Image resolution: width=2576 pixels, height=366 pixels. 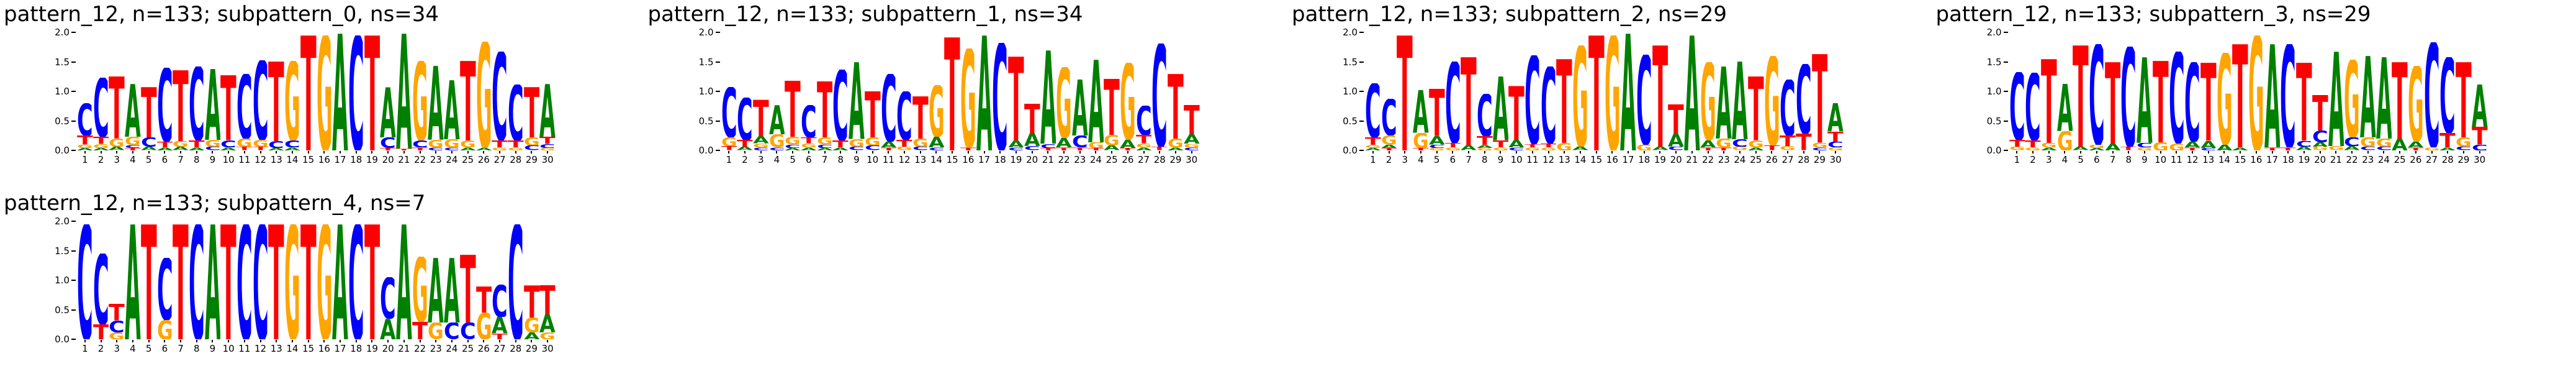 What do you see at coordinates (2128, 159) in the screenshot?
I see `x-tick-label: 8` at bounding box center [2128, 159].